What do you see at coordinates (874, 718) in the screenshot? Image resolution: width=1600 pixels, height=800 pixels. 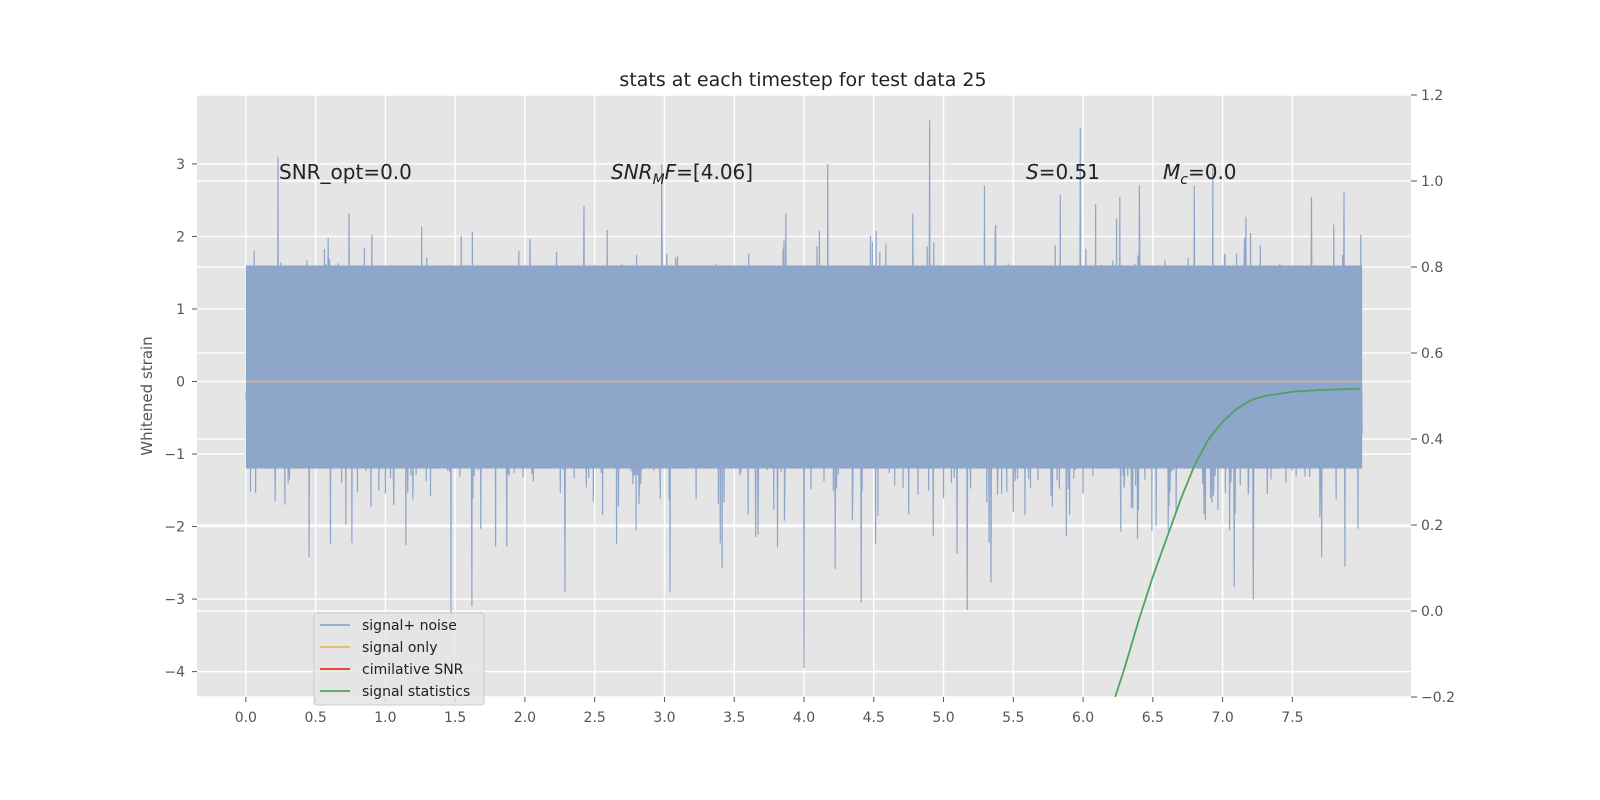 I see `x-tick-label: 4.5` at bounding box center [874, 718].